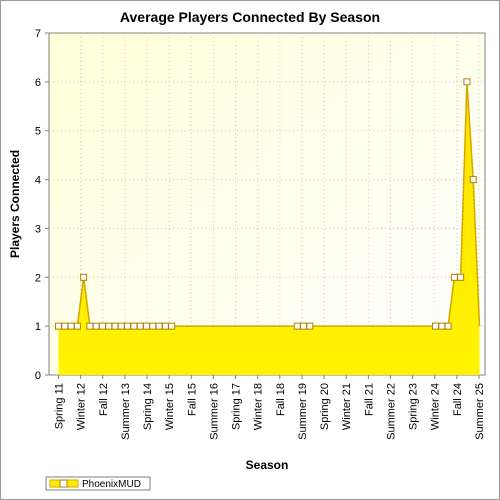 Image resolution: width=500 pixels, height=500 pixels. Describe the element at coordinates (38, 229) in the screenshot. I see `y-tick-label: 3` at that location.